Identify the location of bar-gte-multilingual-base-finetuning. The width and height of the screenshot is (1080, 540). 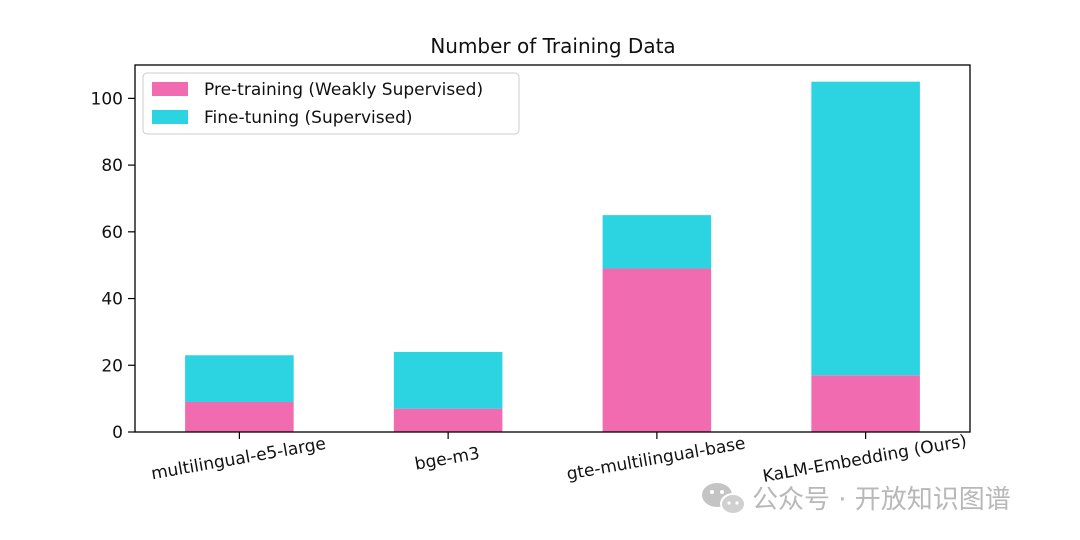
(657, 242).